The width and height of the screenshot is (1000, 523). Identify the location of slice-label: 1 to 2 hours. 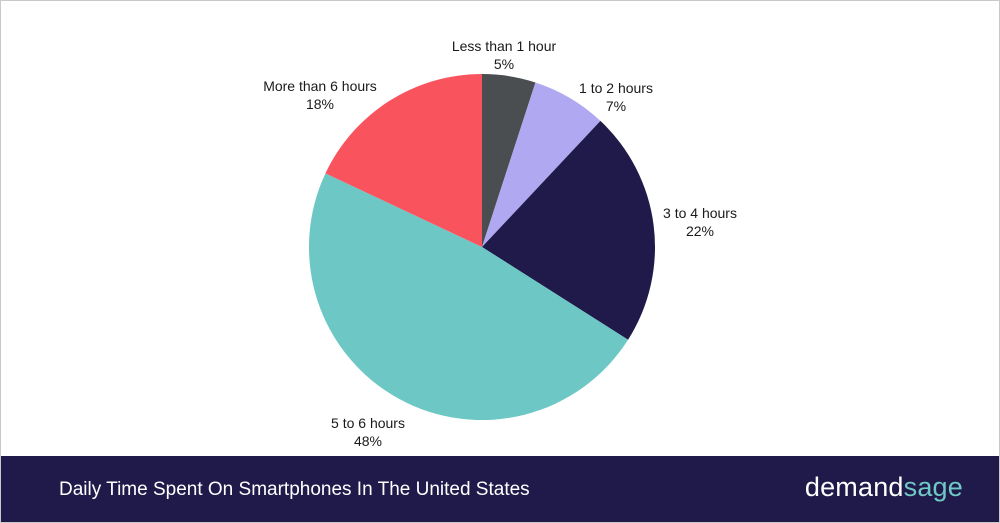
(616, 88).